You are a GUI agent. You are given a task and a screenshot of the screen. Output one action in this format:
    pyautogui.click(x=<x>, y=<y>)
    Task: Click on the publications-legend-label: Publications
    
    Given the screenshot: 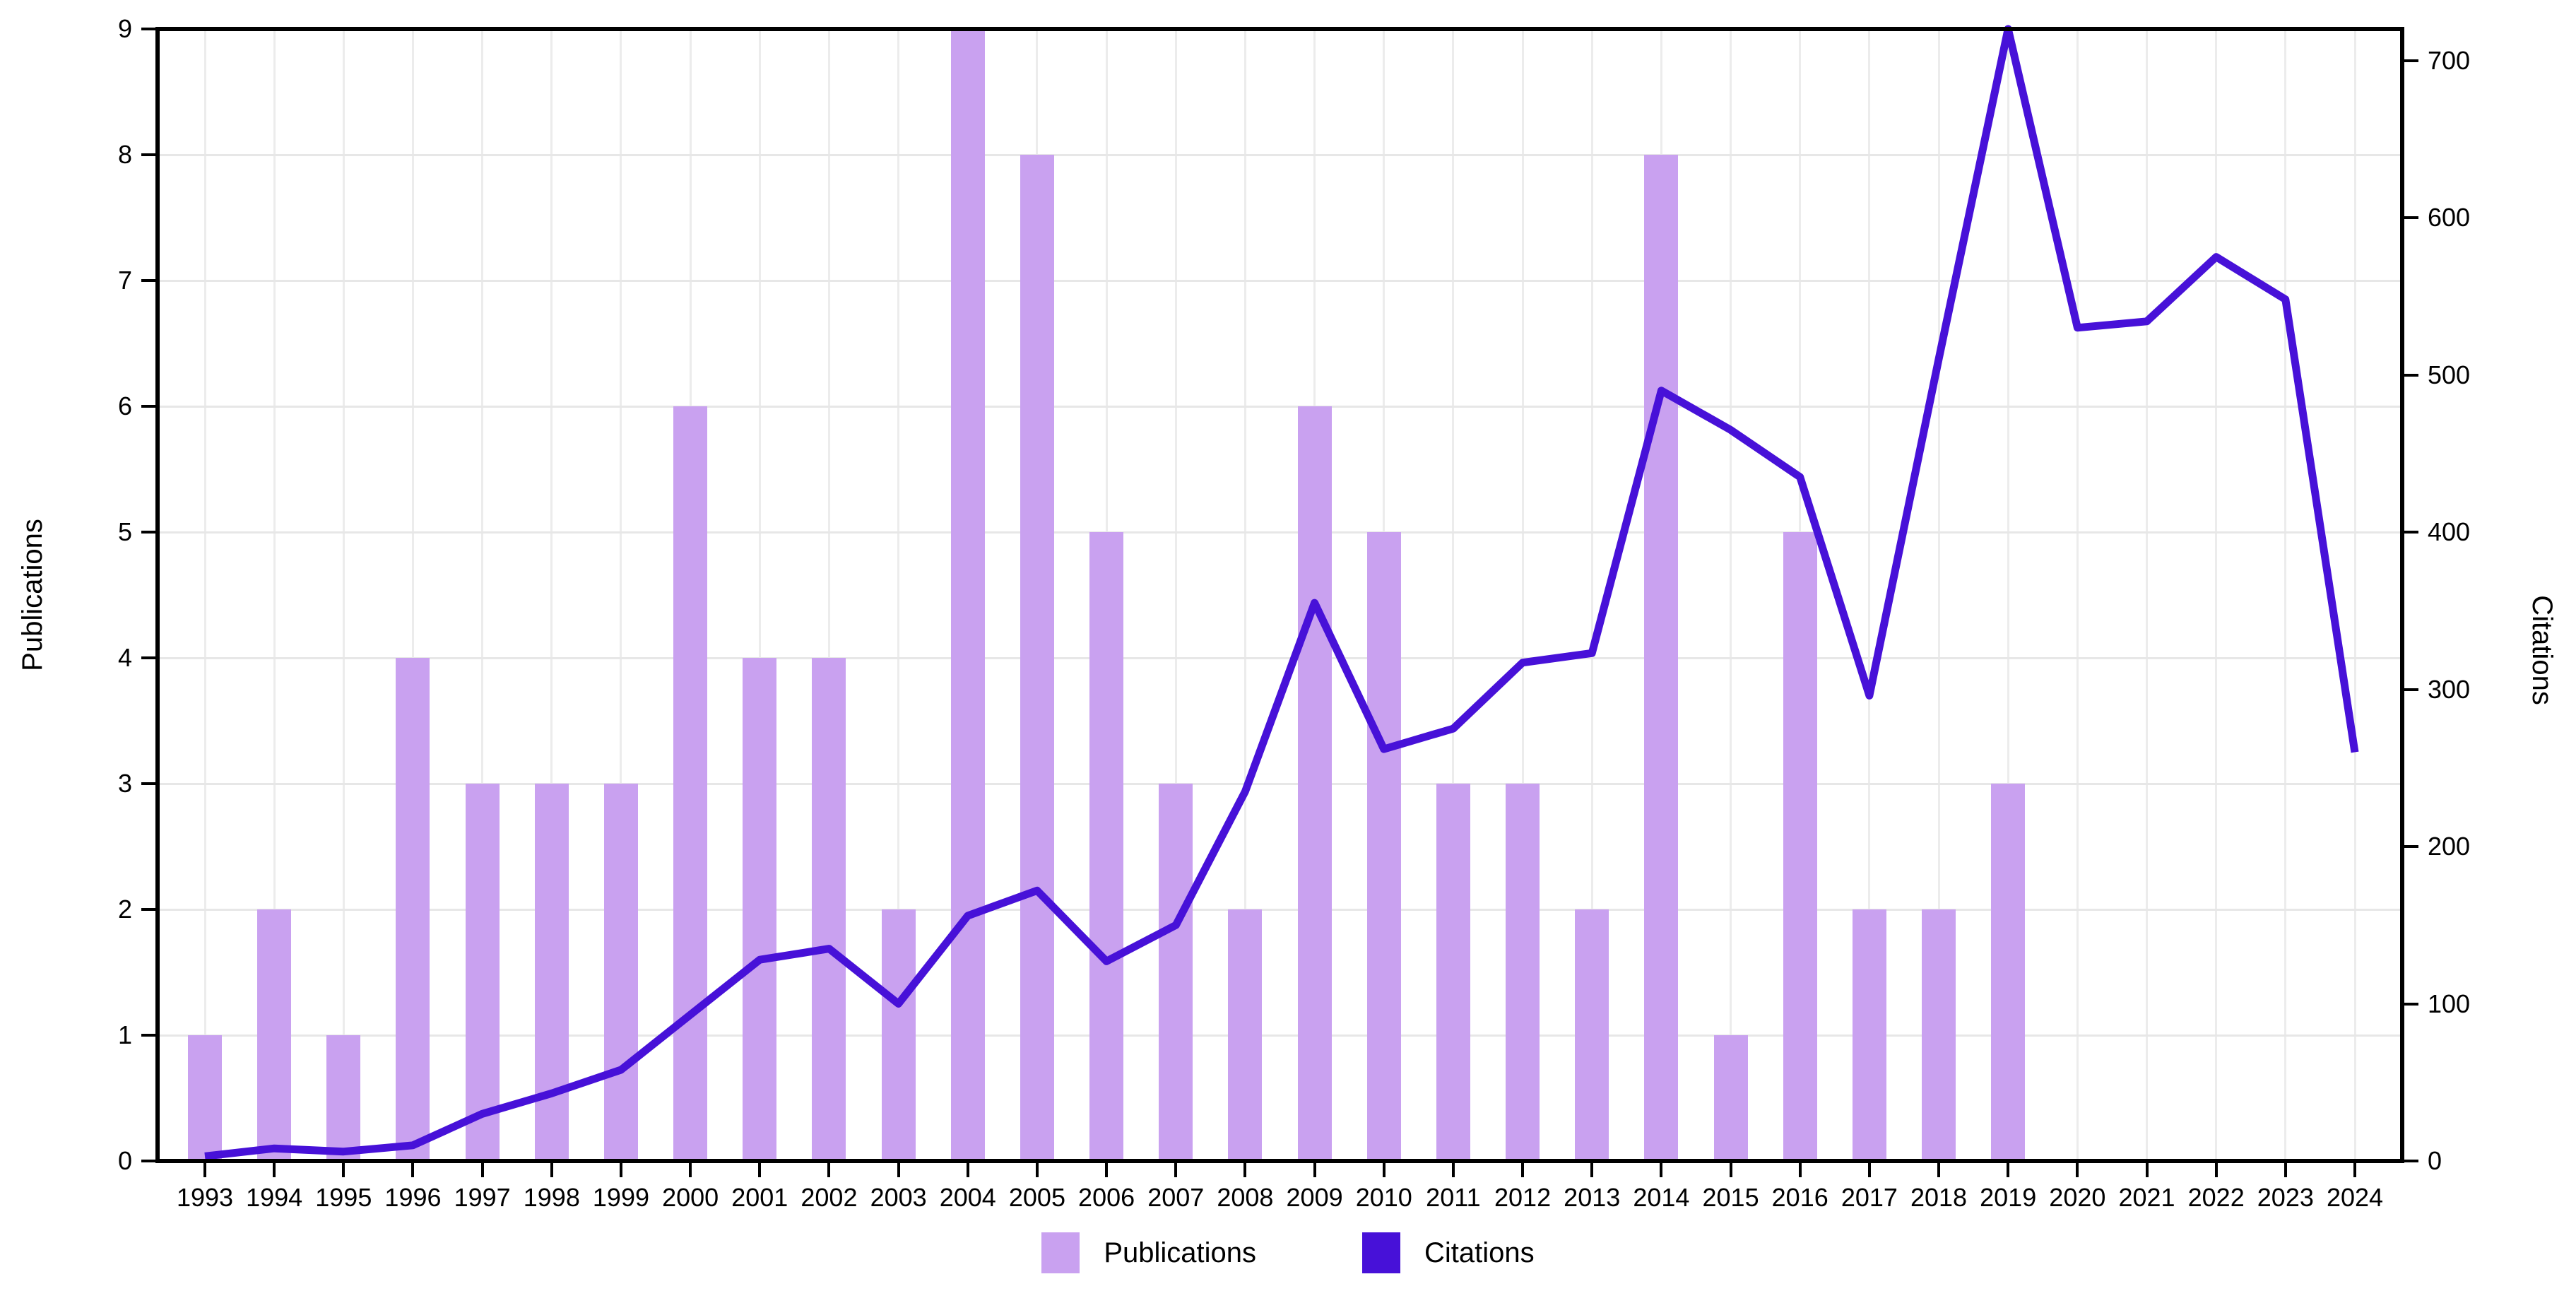 What is the action you would take?
    pyautogui.click(x=1180, y=1252)
    